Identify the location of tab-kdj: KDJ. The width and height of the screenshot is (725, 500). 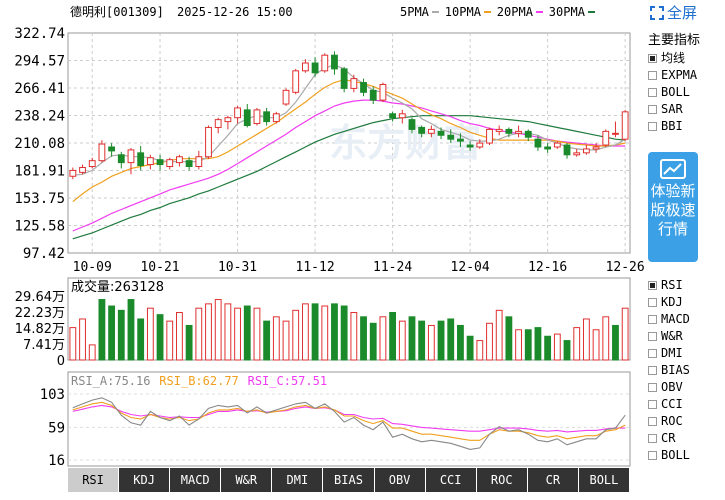
(144, 480).